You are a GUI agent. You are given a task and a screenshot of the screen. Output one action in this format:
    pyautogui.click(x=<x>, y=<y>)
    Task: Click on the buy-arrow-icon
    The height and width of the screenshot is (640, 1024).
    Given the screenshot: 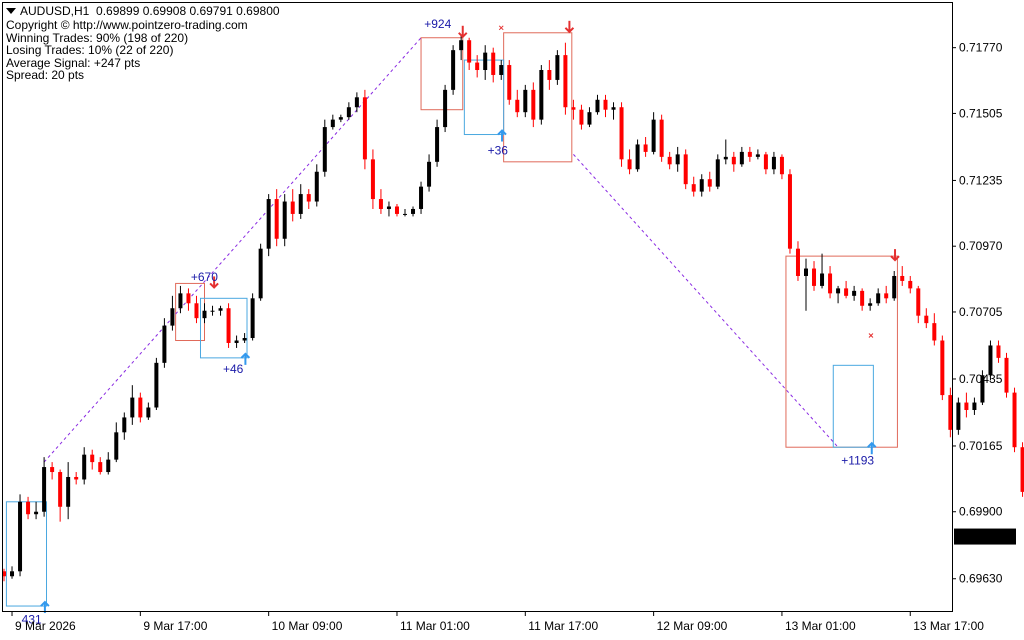 What is the action you would take?
    pyautogui.click(x=502, y=135)
    